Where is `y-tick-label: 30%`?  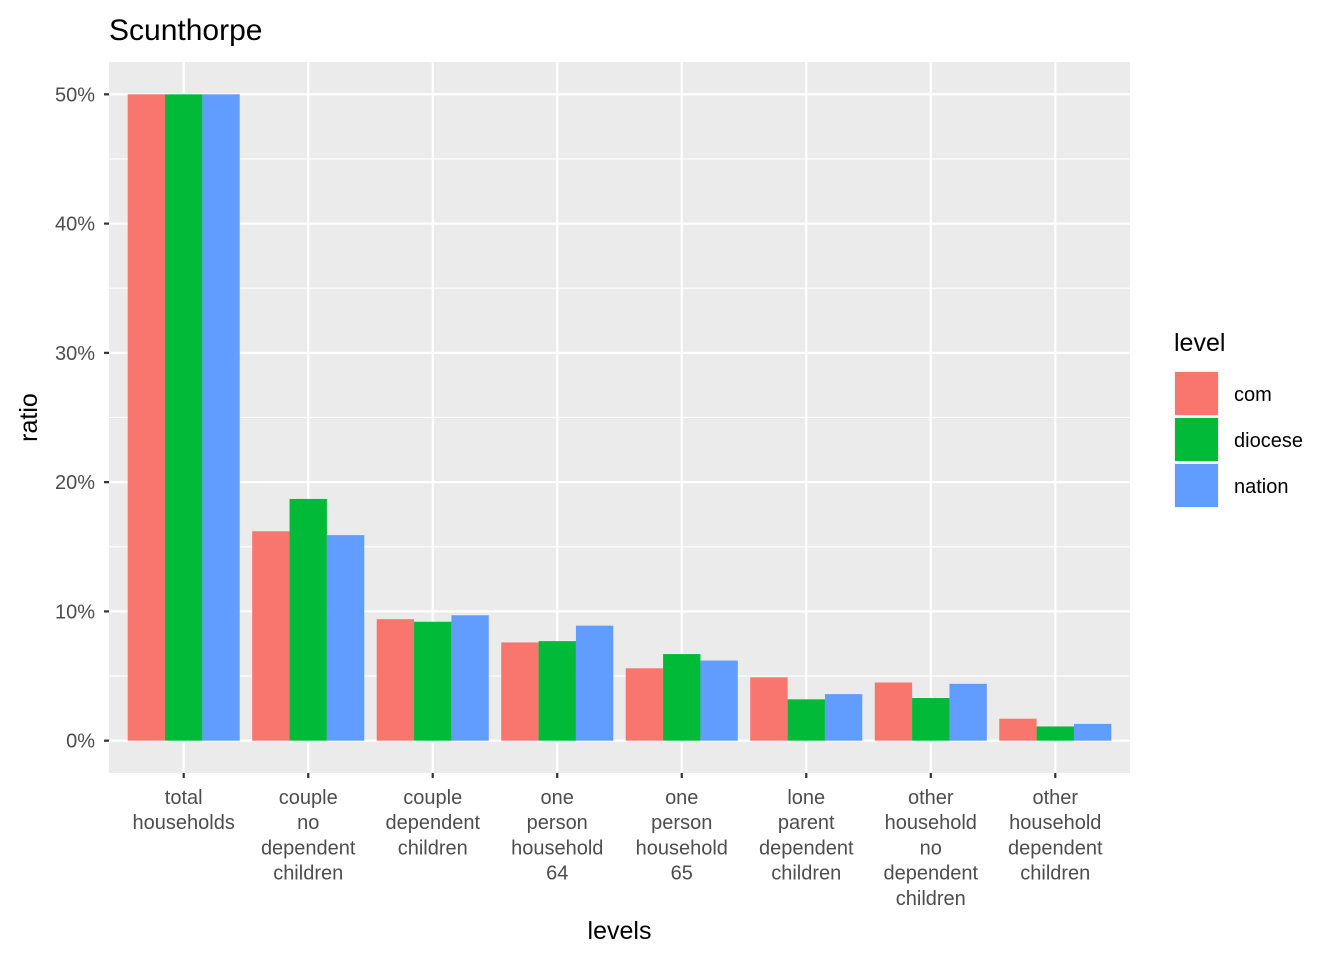 y-tick-label: 30% is located at coordinates (75, 354).